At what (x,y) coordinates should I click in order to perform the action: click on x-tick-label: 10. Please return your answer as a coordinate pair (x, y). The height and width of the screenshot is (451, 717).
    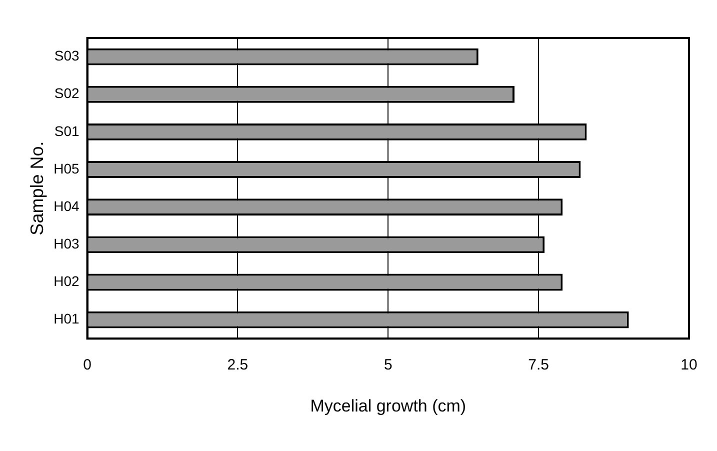
    Looking at the image, I should click on (689, 365).